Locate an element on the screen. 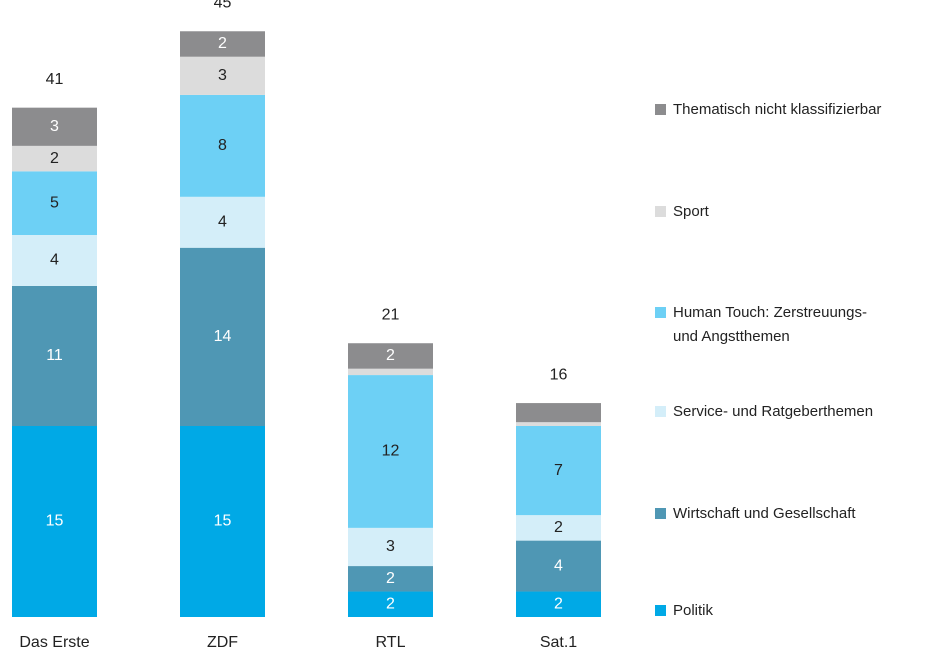  value-label: 14 is located at coordinates (223, 336).